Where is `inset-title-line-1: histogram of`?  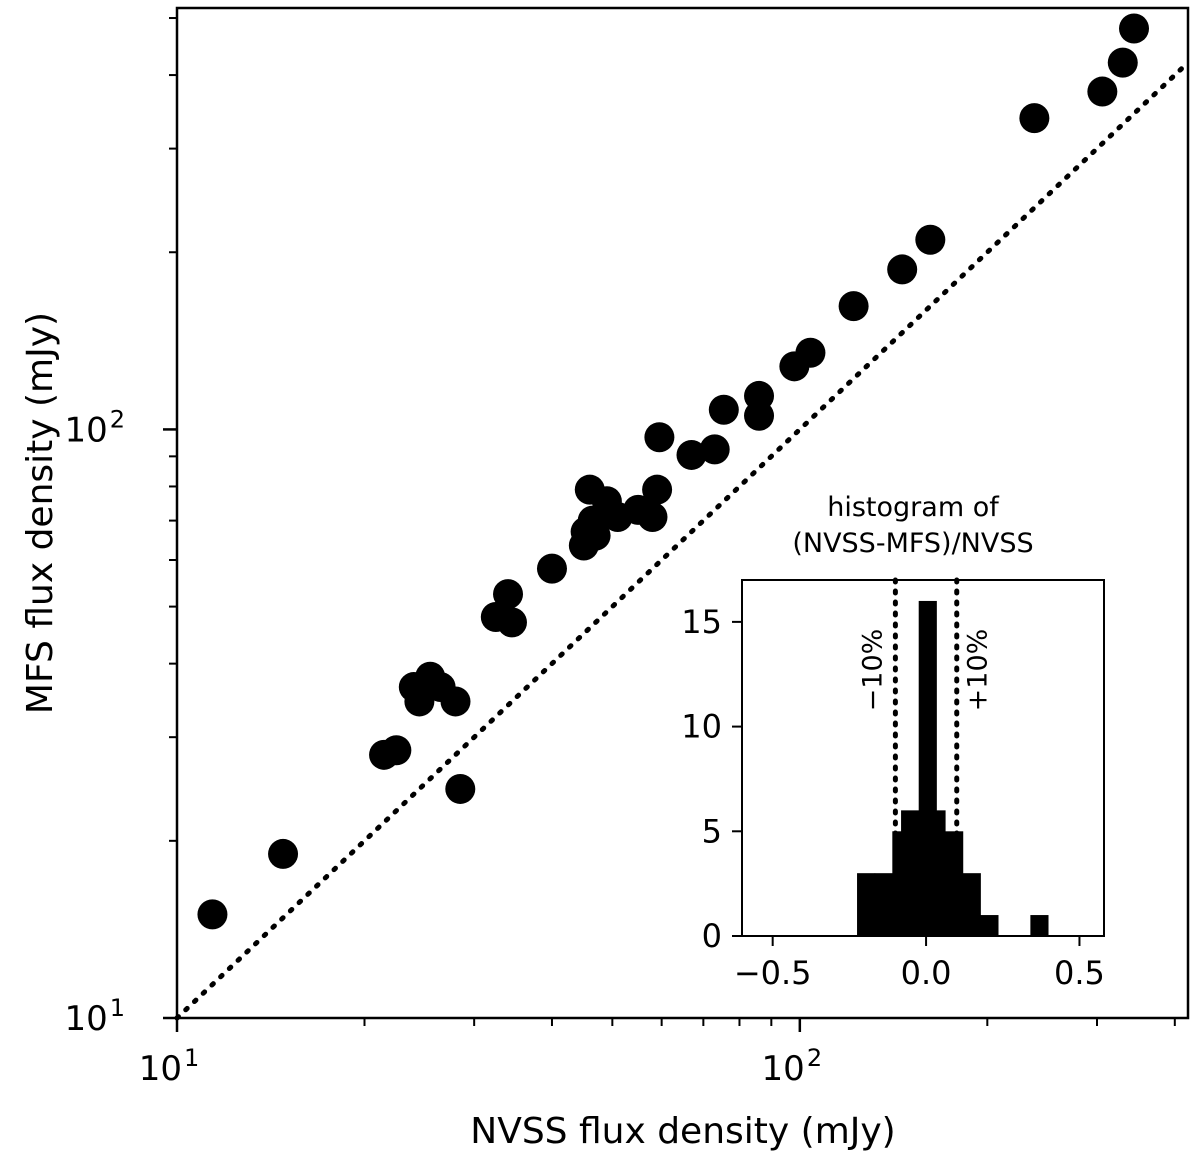
inset-title-line-1: histogram of is located at coordinates (913, 507).